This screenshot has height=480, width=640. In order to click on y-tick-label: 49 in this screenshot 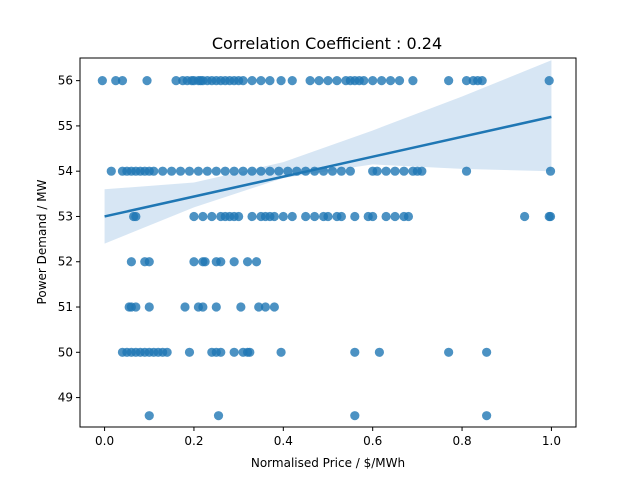, I will do `click(65, 398)`.